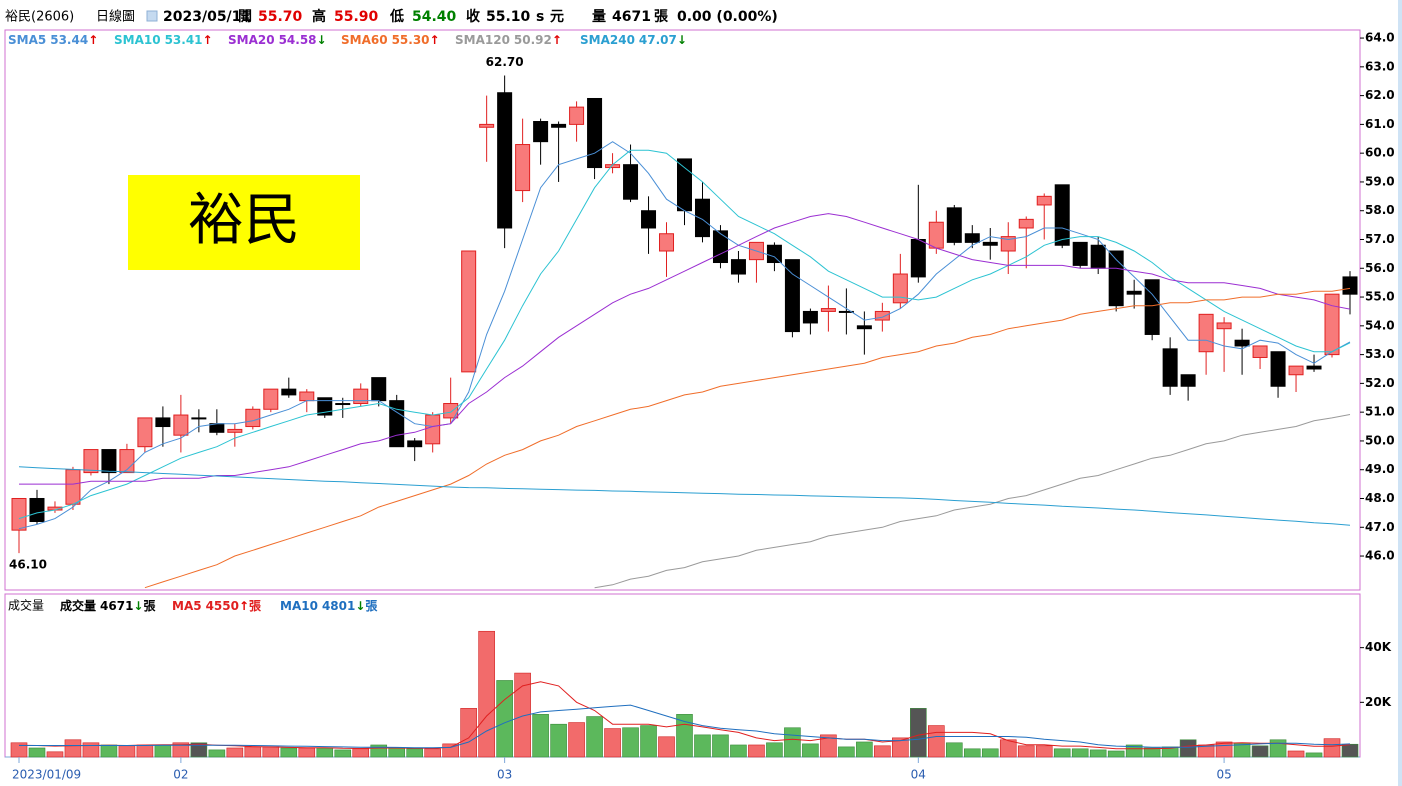  Describe the element at coordinates (533, 40) in the screenshot. I see `legend-value: 50.92` at that location.